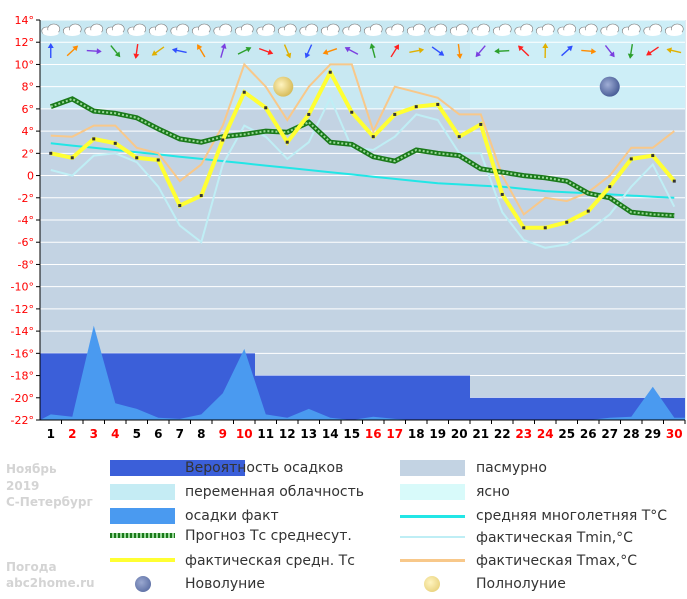 The image size is (687, 599). What do you see at coordinates (362, 41) in the screenshot?
I see `weather-icons-row` at bounding box center [362, 41].